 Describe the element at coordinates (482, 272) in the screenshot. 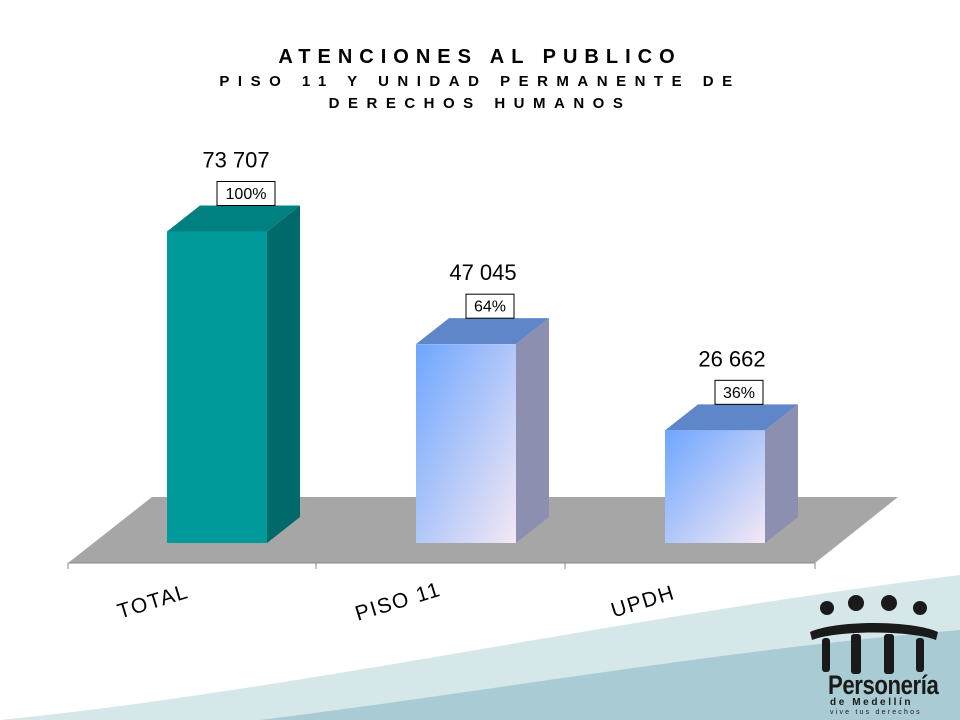

I see `value-label-2: 47 045` at that location.